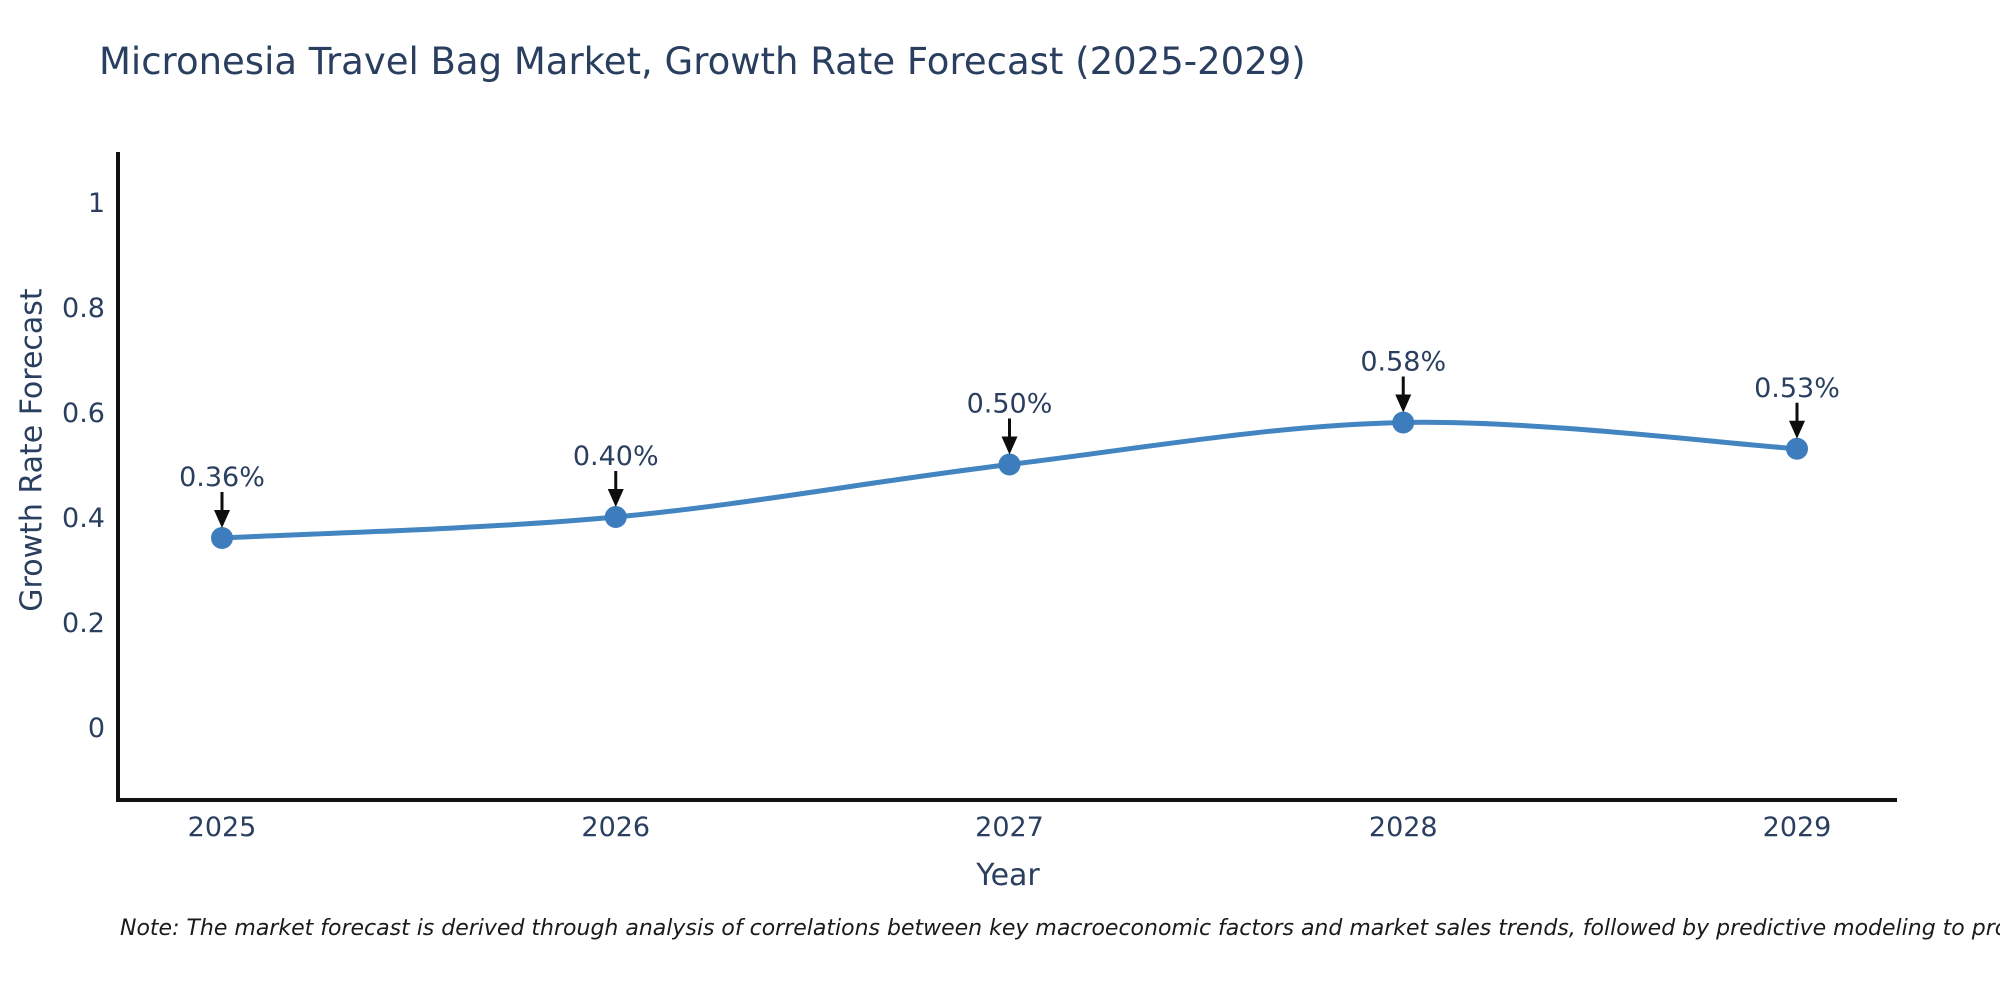 The height and width of the screenshot is (1000, 2000). Describe the element at coordinates (222, 477) in the screenshot. I see `data-point-label: 0.36%` at that location.